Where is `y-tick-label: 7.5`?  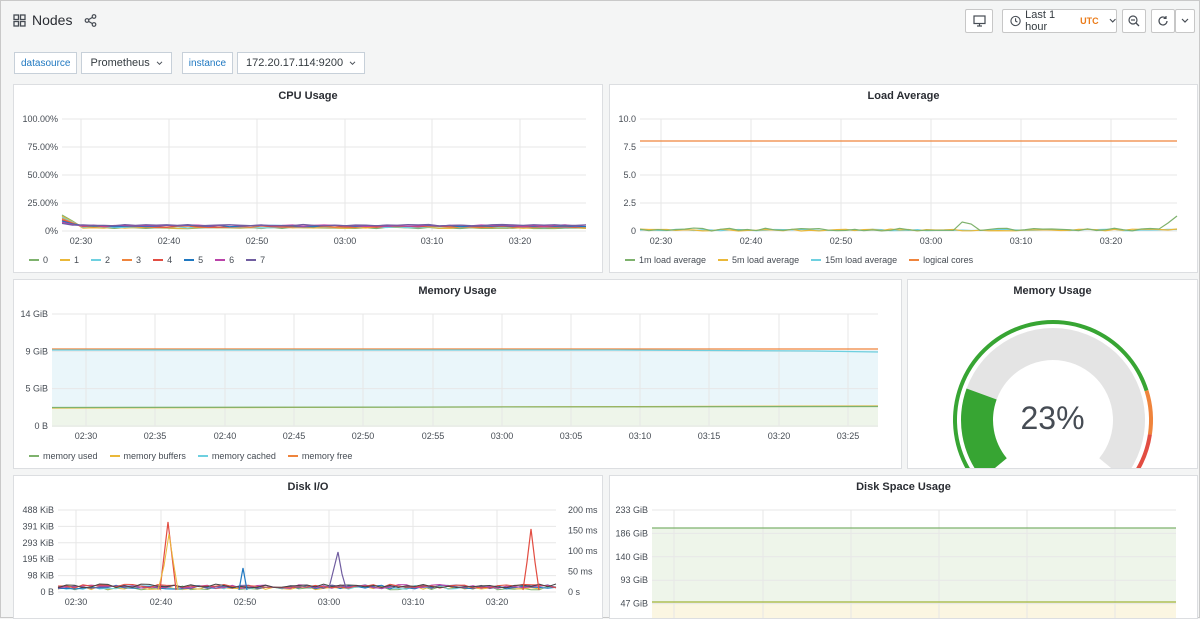 y-tick-label: 7.5 is located at coordinates (629, 147).